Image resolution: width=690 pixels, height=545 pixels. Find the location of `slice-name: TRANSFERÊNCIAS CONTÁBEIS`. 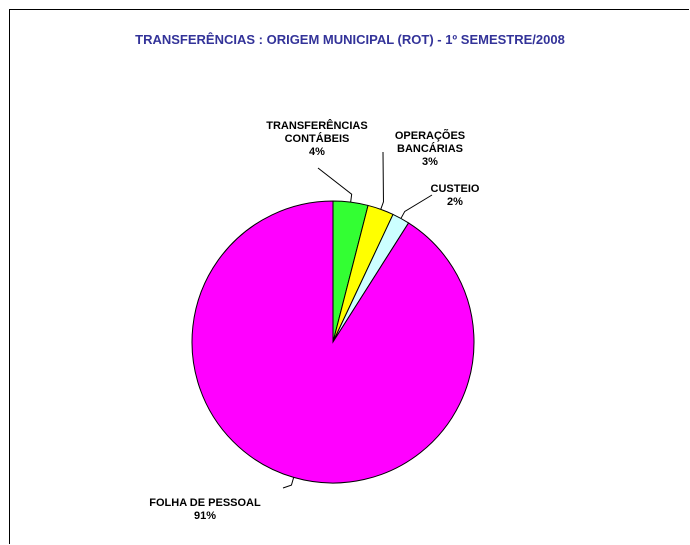

slice-name: TRANSFERÊNCIAS CONTÁBEIS is located at coordinates (317, 132).